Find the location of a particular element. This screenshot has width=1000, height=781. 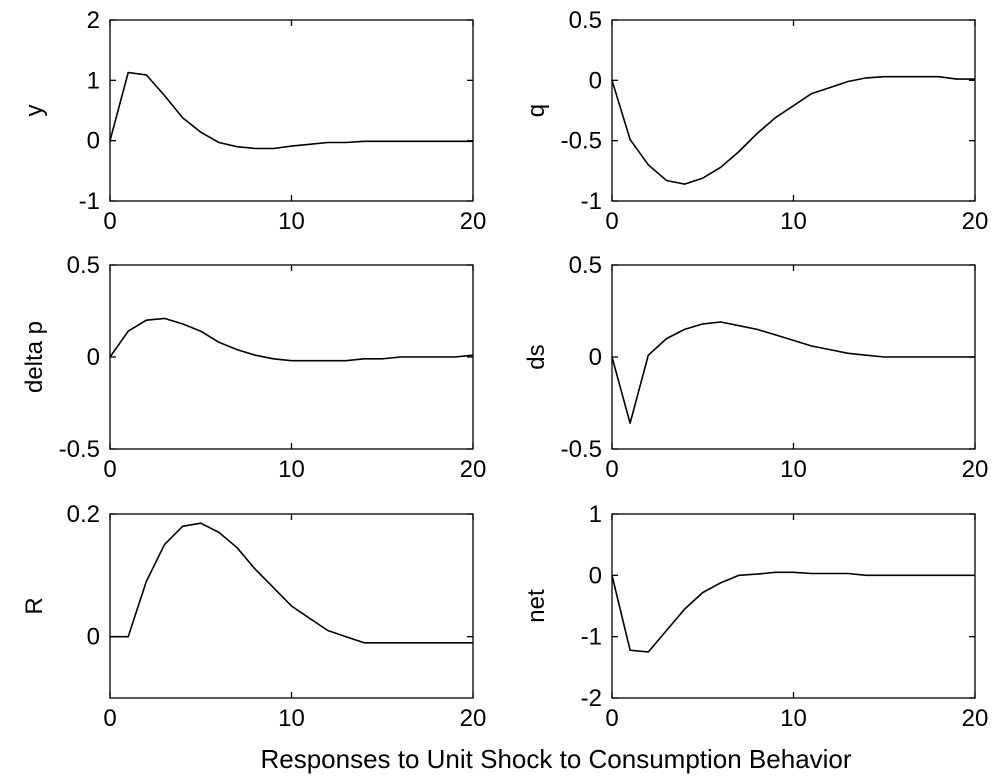

y-tick-label: 0.2 is located at coordinates (83, 514).